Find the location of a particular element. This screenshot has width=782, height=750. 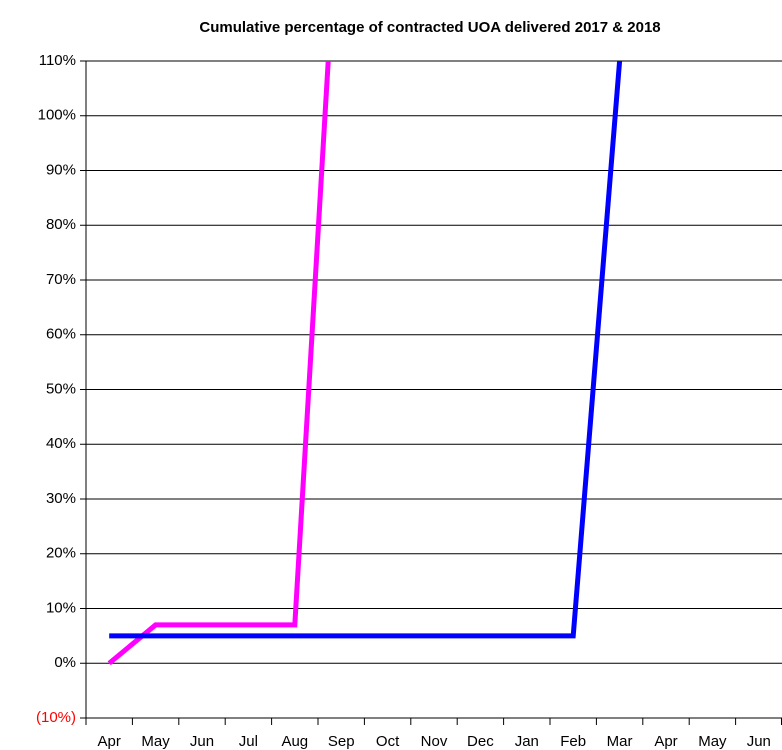

y-tick-label: 100% is located at coordinates (57, 115).